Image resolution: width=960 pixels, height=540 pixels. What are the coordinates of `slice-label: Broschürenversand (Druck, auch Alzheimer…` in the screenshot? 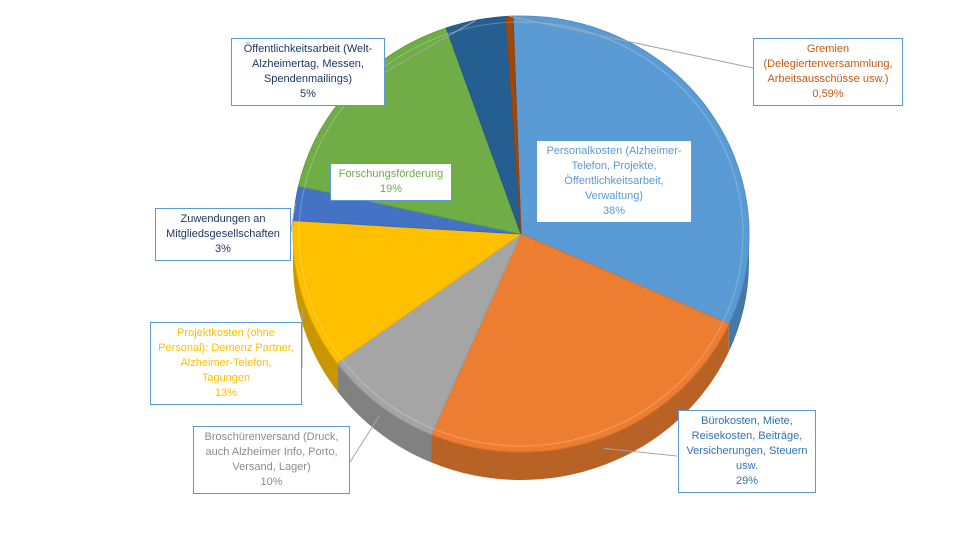 It's located at (271, 452).